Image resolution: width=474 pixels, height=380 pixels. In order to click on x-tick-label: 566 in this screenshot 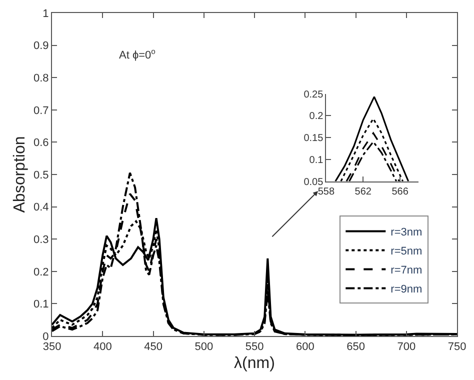, I will do `click(400, 192)`.